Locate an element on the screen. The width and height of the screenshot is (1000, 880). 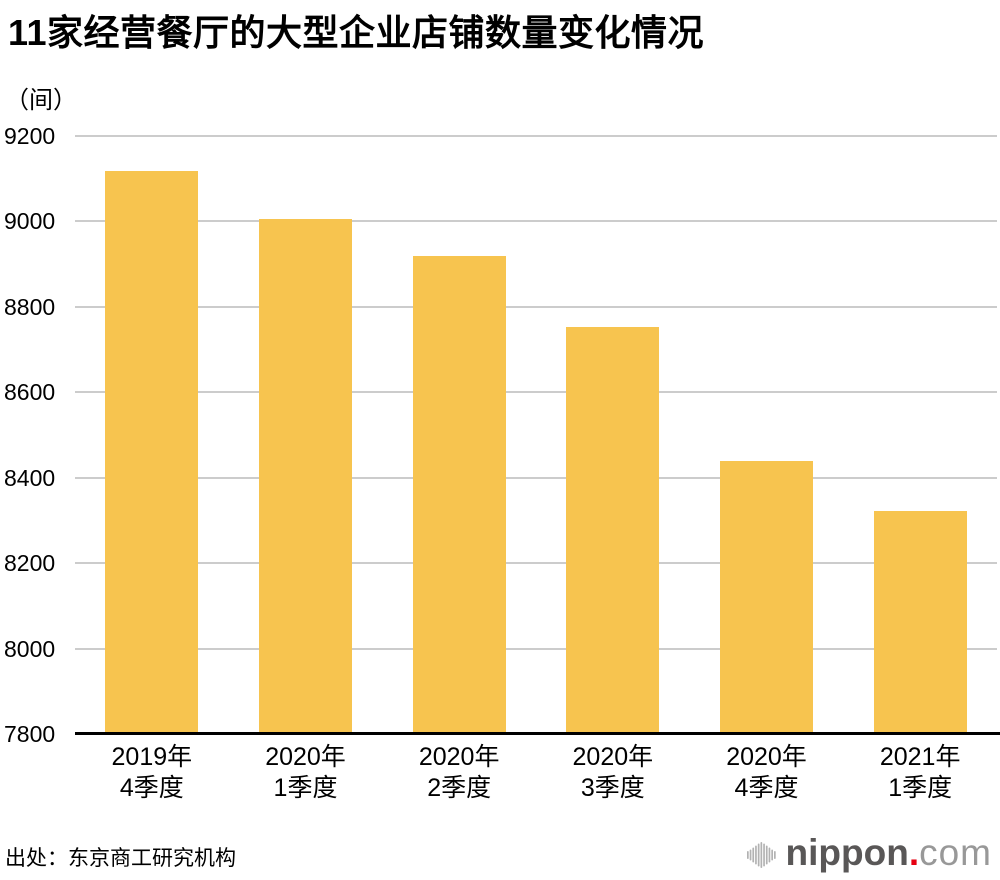
x-axis-line is located at coordinates (537, 733).